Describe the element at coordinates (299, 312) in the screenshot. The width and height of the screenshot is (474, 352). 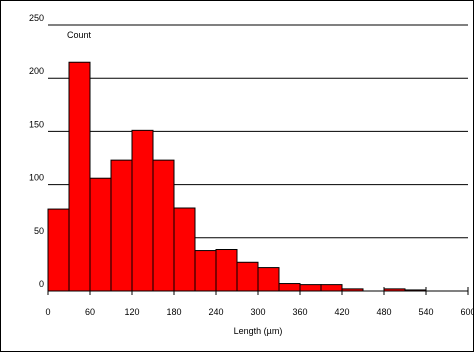
I see `x-tick-label-360: 360` at that location.